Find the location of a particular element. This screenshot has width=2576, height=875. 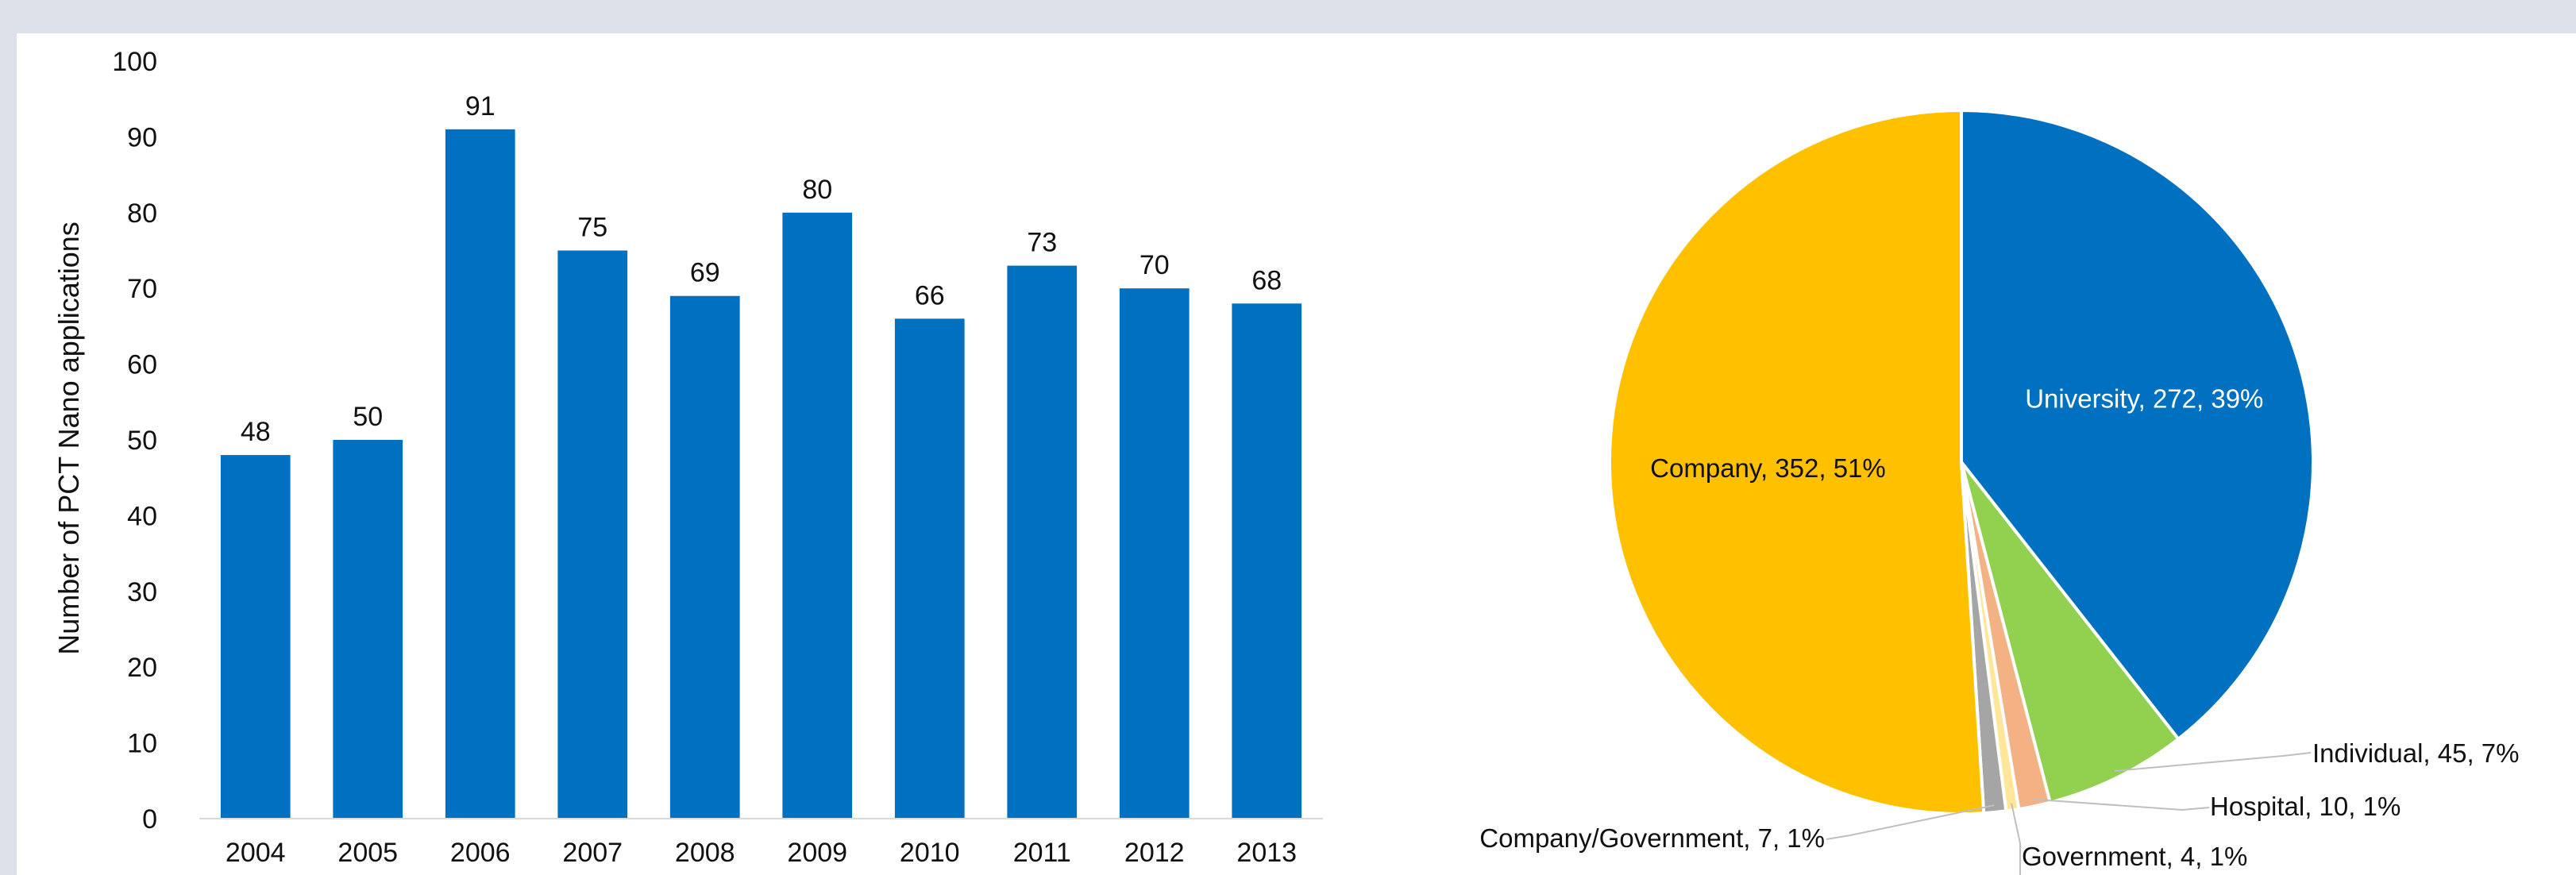

bar-data-label: 68 is located at coordinates (1266, 280).